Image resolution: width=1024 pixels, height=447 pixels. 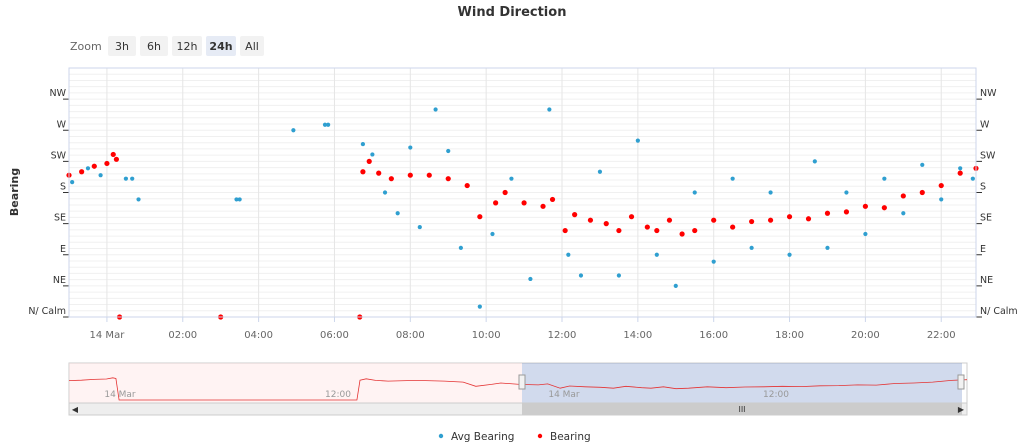 I want to click on navigator: 14 Mar 12:00 14 Mar 12:00 III ◀ ▶, so click(x=518, y=389).